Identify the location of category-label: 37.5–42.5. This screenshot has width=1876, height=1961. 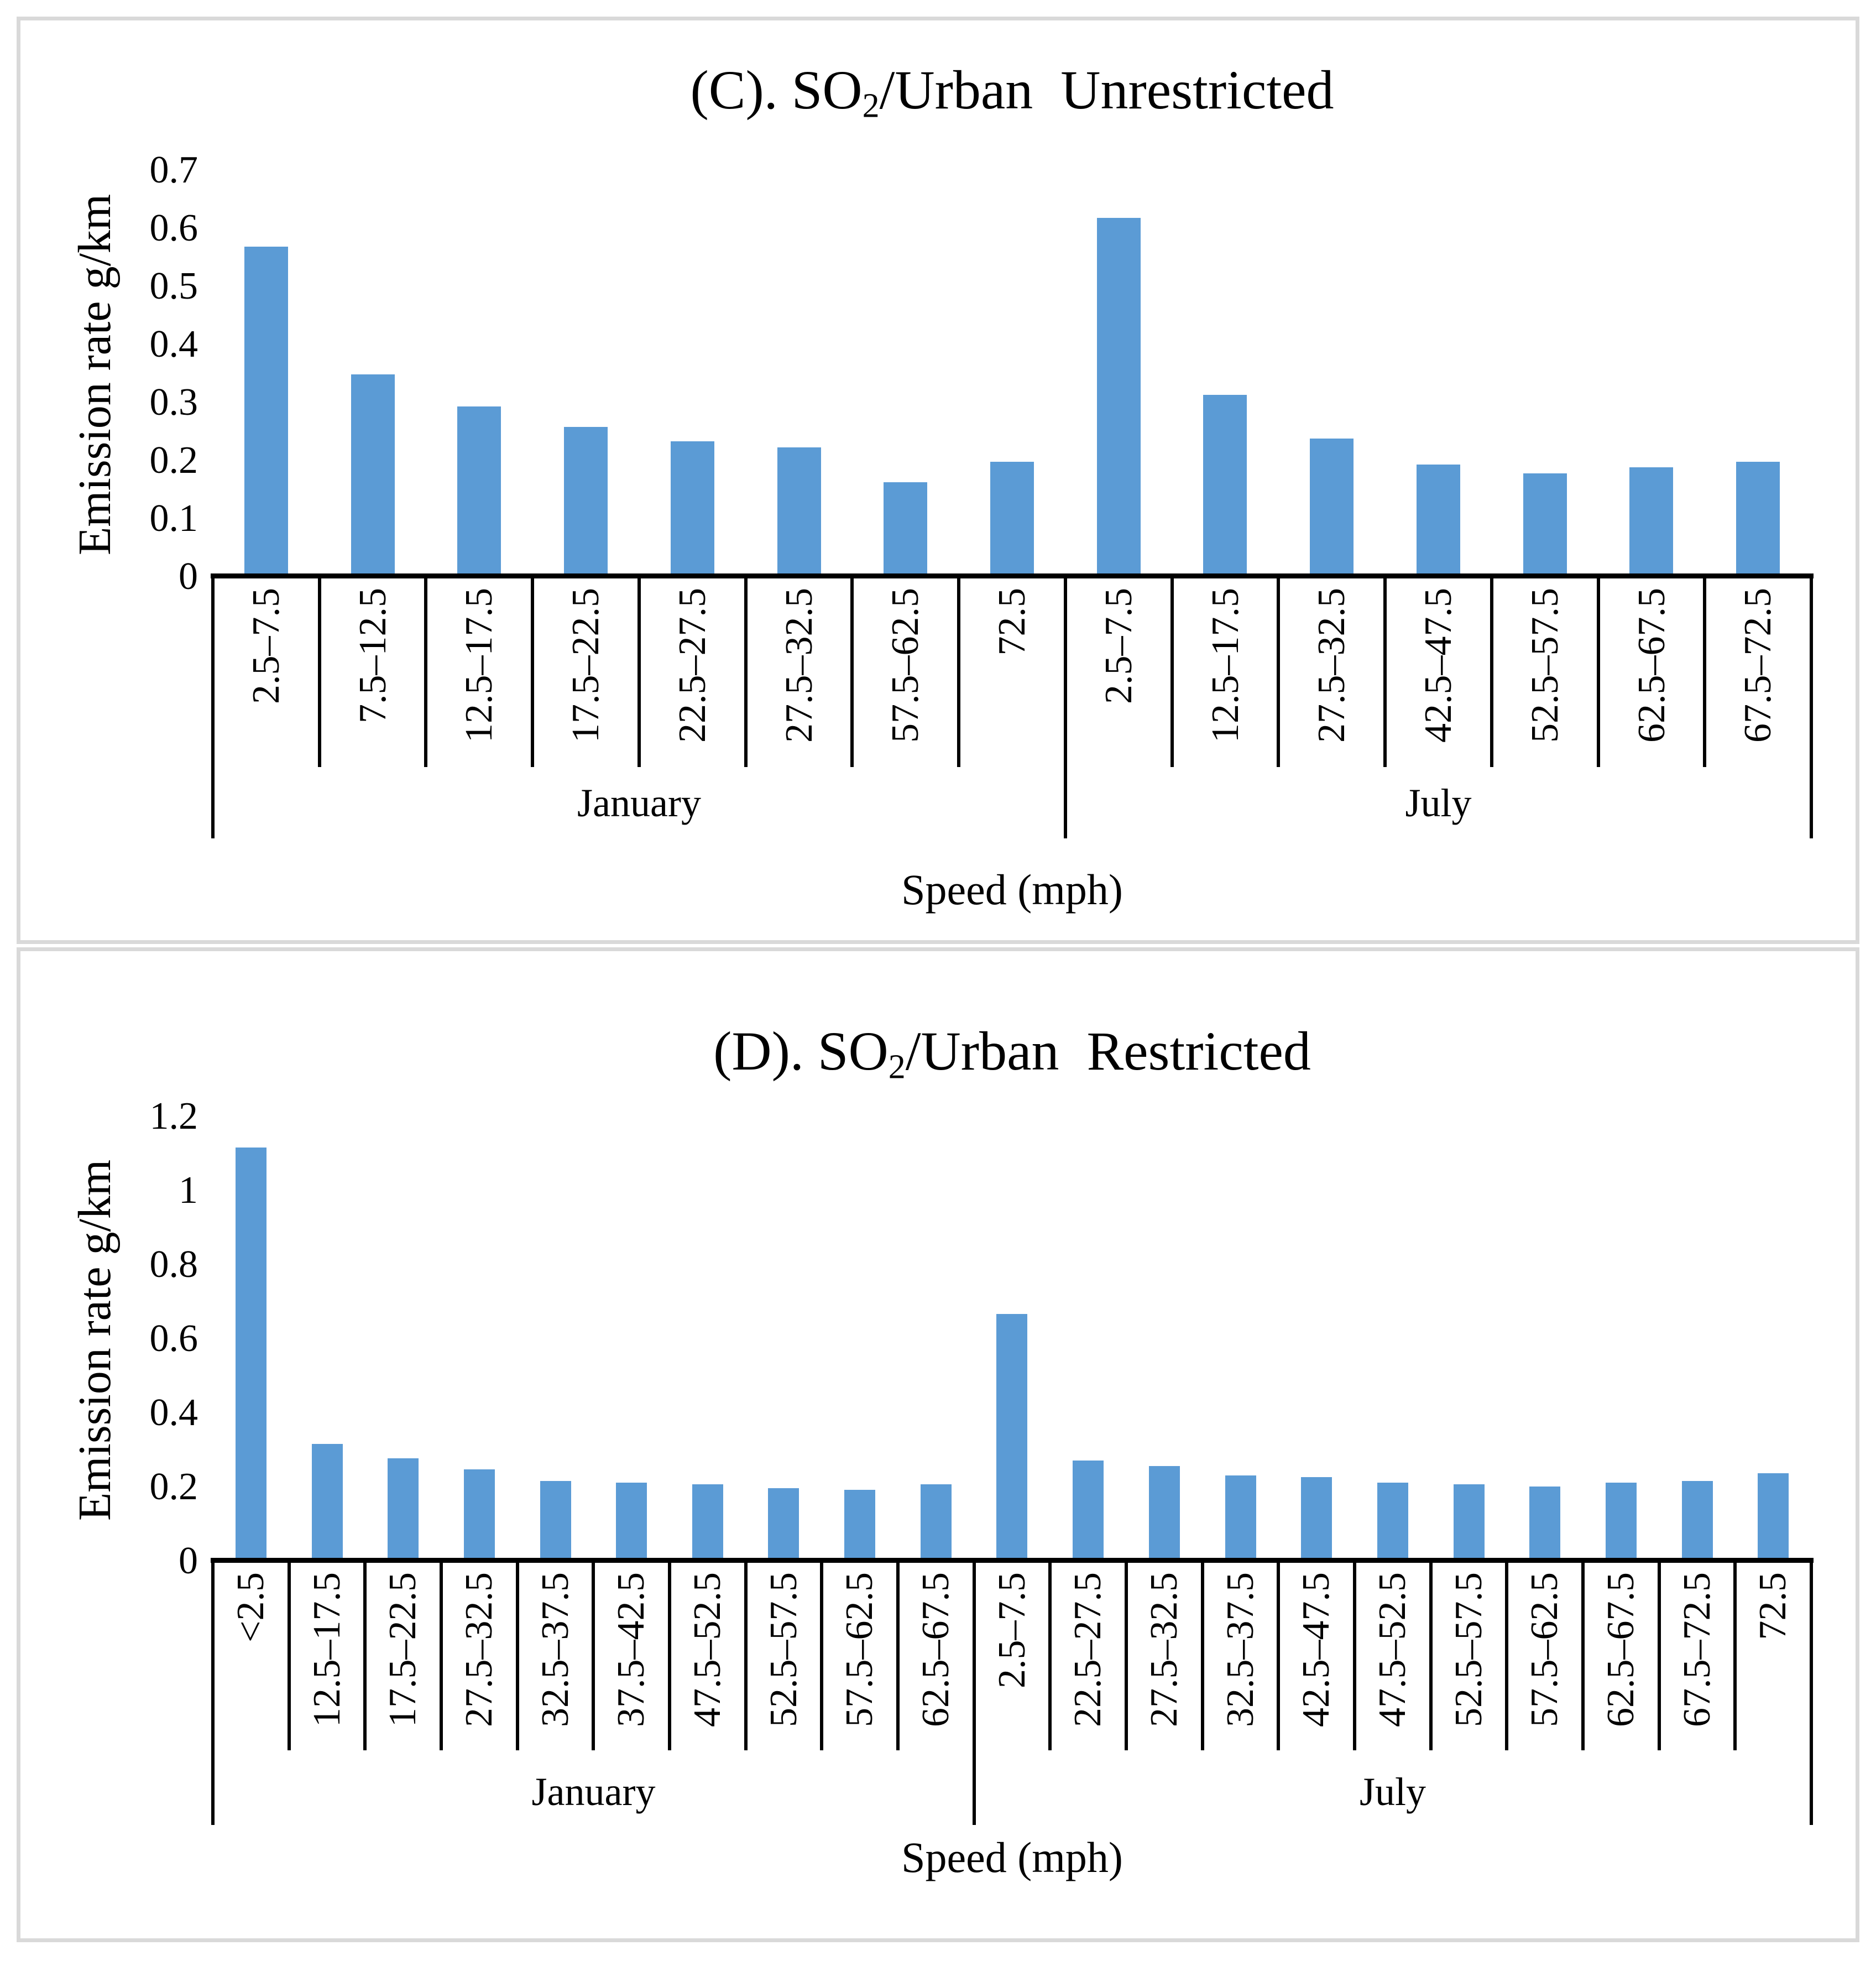
(631, 1649).